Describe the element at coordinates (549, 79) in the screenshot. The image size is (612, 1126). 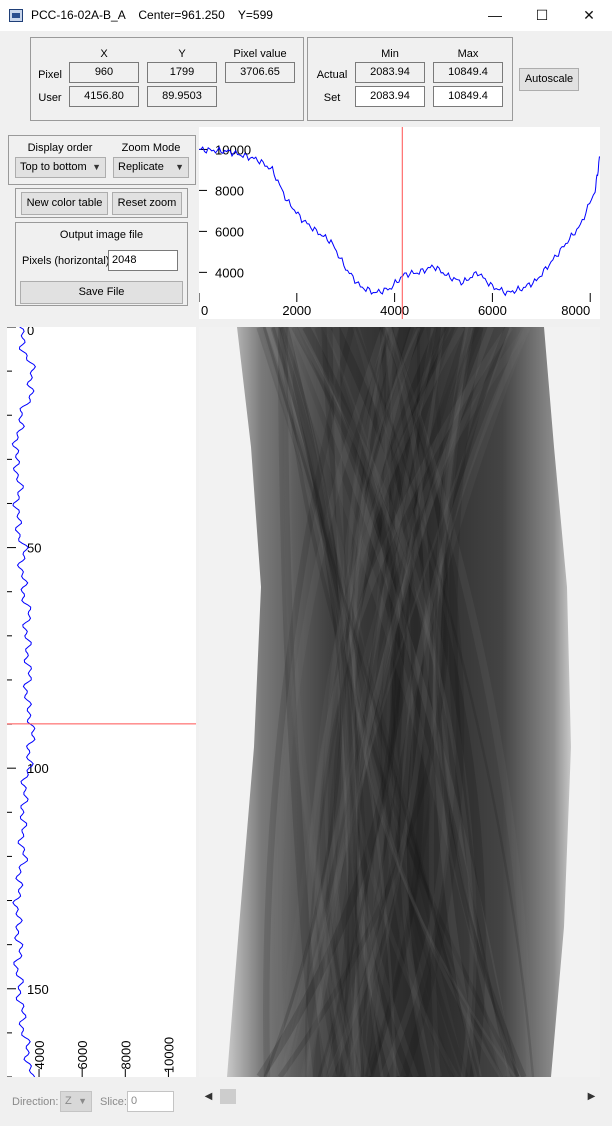
I see `autoscale-button: Autoscale` at that location.